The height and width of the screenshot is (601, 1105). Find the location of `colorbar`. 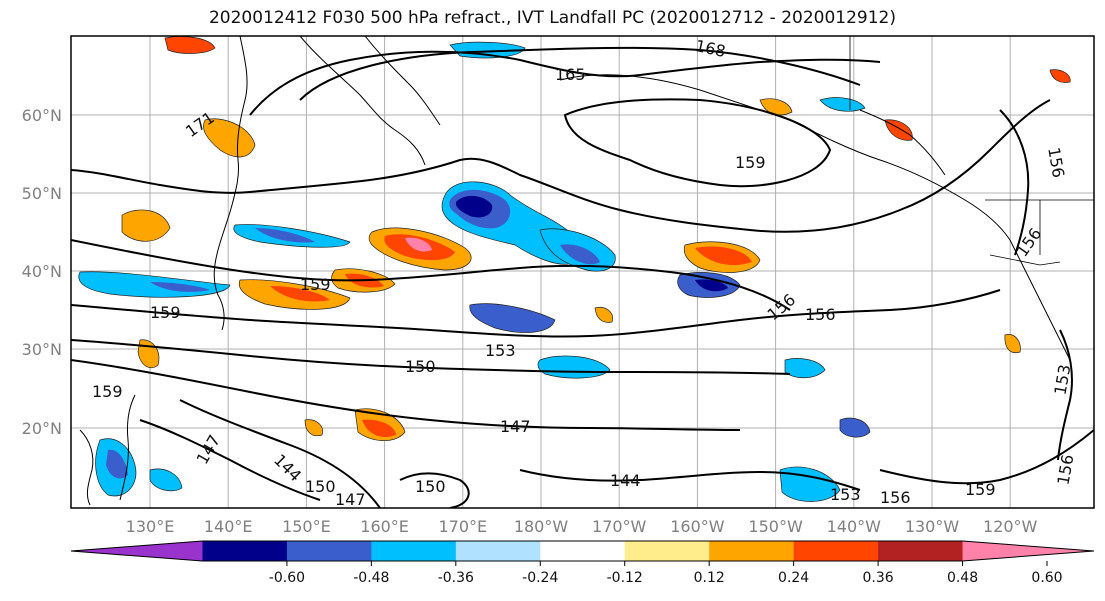

colorbar is located at coordinates (582, 551).